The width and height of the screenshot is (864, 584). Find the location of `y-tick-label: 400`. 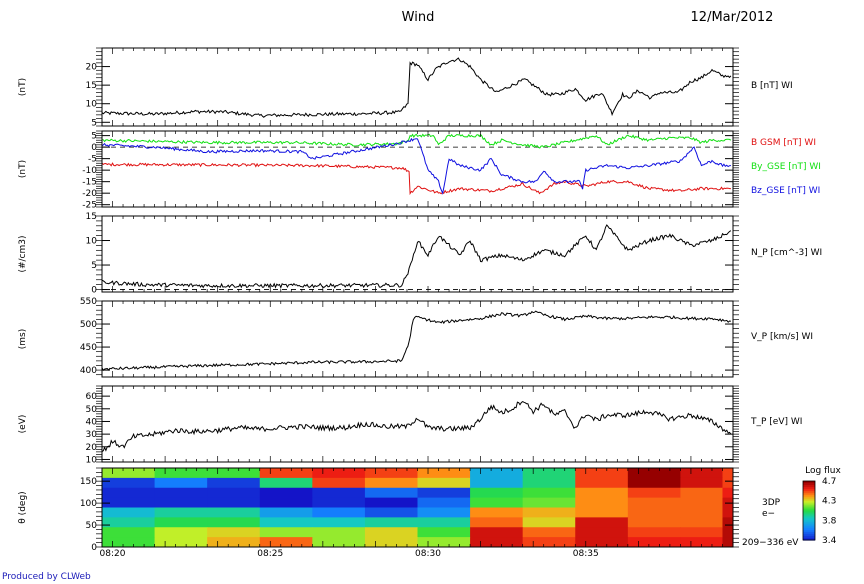

y-tick-label: 400 is located at coordinates (88, 371).